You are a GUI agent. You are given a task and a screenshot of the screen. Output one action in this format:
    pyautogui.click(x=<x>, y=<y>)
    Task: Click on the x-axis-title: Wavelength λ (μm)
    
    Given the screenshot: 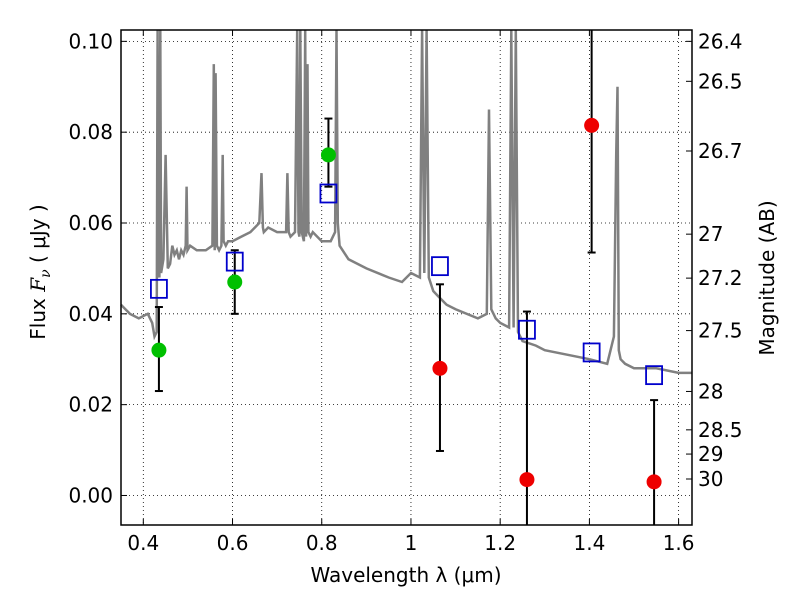 What is the action you would take?
    pyautogui.click(x=405, y=575)
    